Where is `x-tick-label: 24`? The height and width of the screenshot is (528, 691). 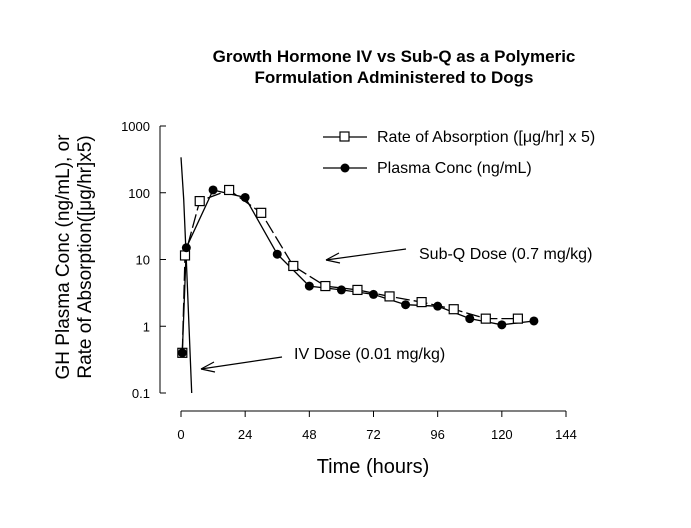
x-tick-label: 24 is located at coordinates (245, 434).